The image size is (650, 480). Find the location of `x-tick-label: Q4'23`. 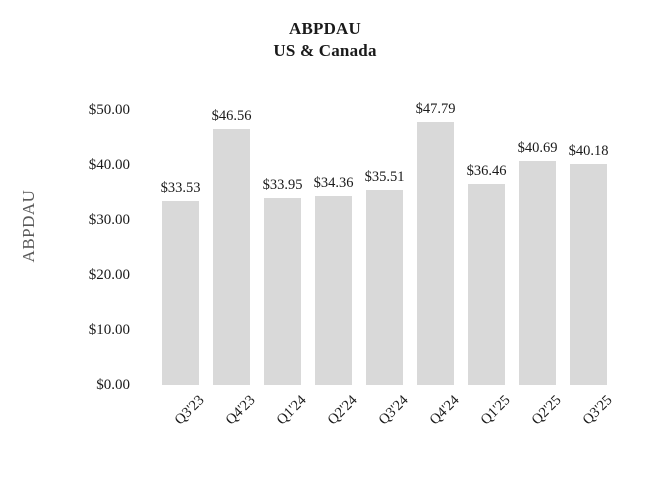

x-tick-label: Q4'23 is located at coordinates (240, 410).